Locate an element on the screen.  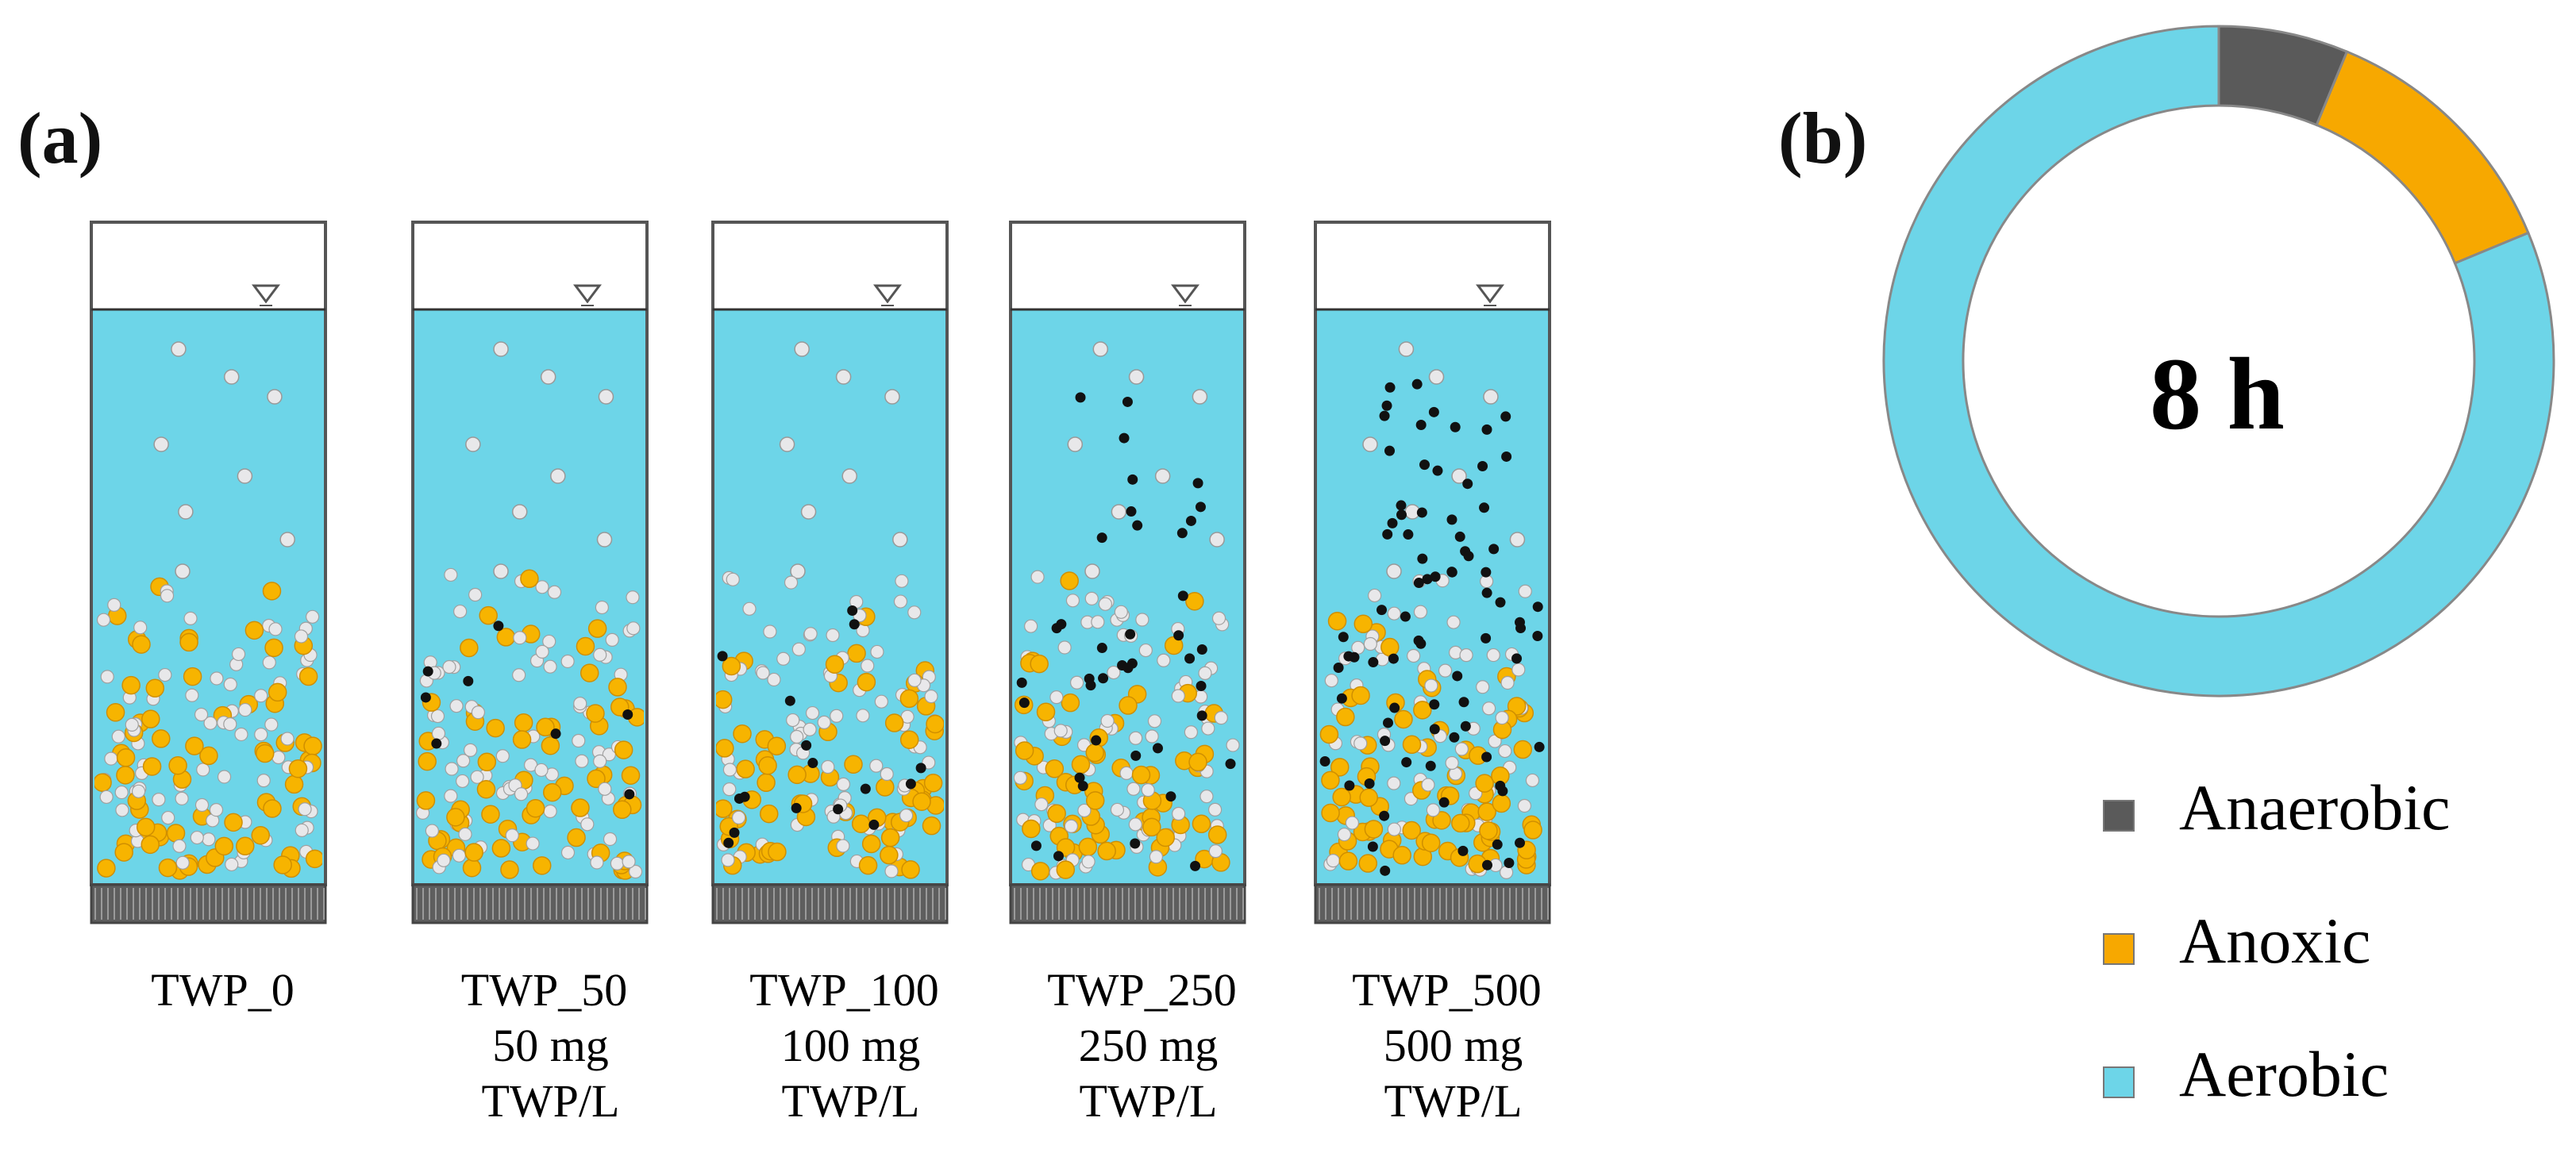
legend-swatch is located at coordinates (2119, 816).